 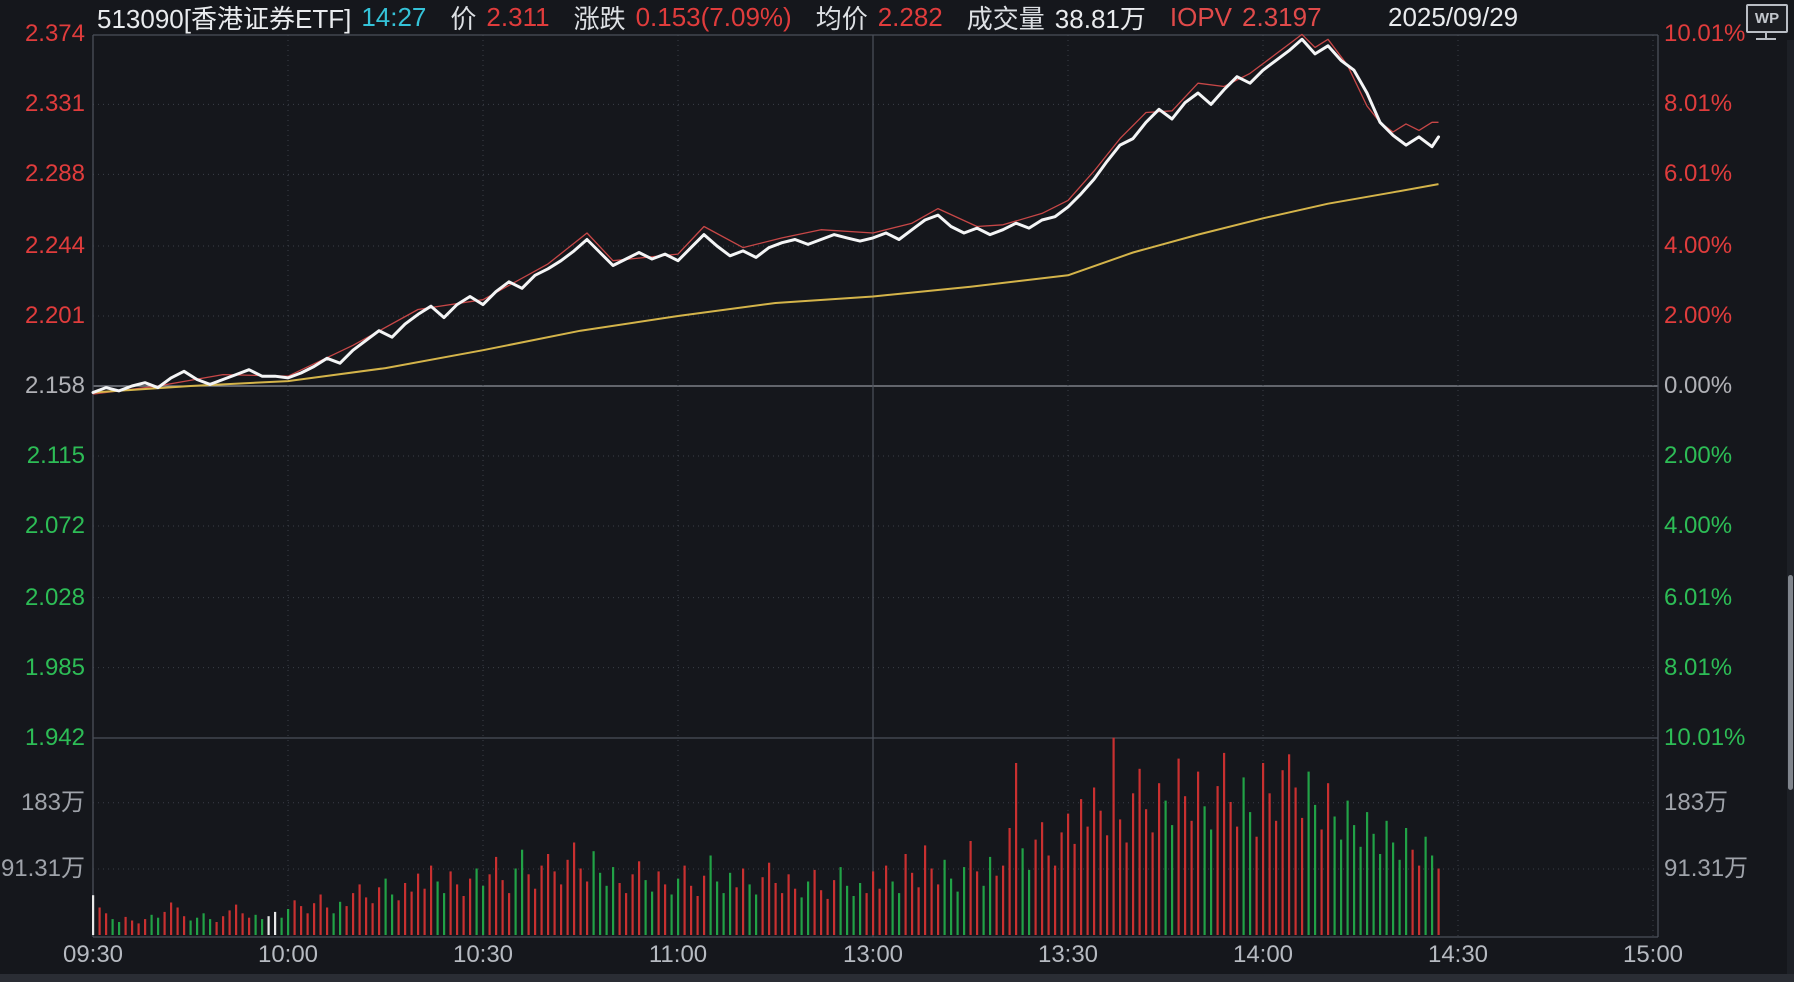 I want to click on volume-axis-label-left: 91.31万, so click(x=42, y=868).